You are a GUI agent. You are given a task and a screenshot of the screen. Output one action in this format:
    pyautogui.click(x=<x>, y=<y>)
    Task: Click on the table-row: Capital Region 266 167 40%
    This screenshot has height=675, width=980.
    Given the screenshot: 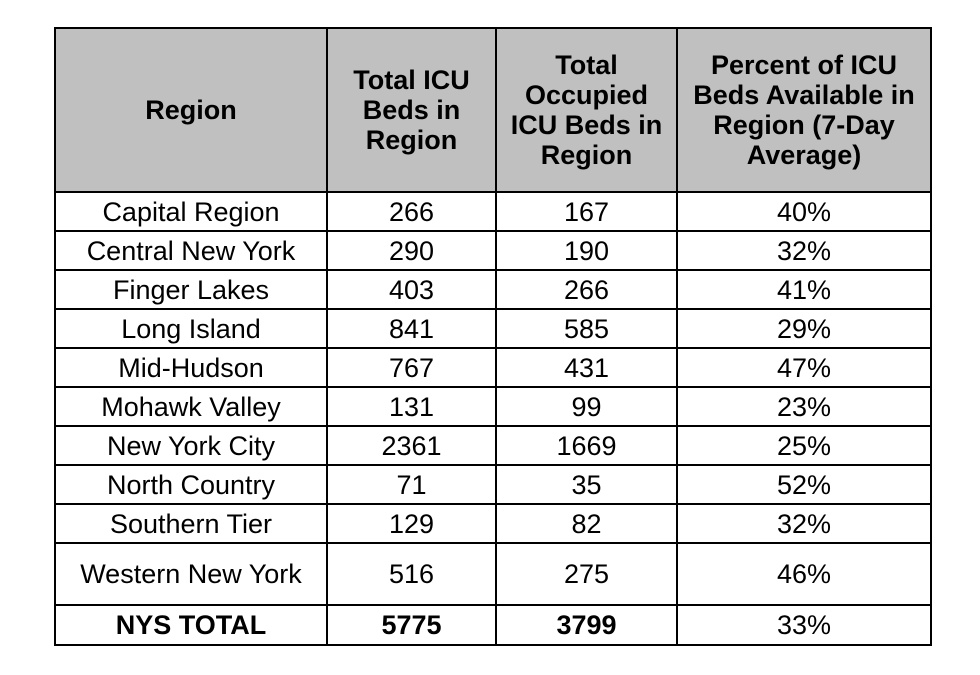 What is the action you would take?
    pyautogui.click(x=493, y=211)
    